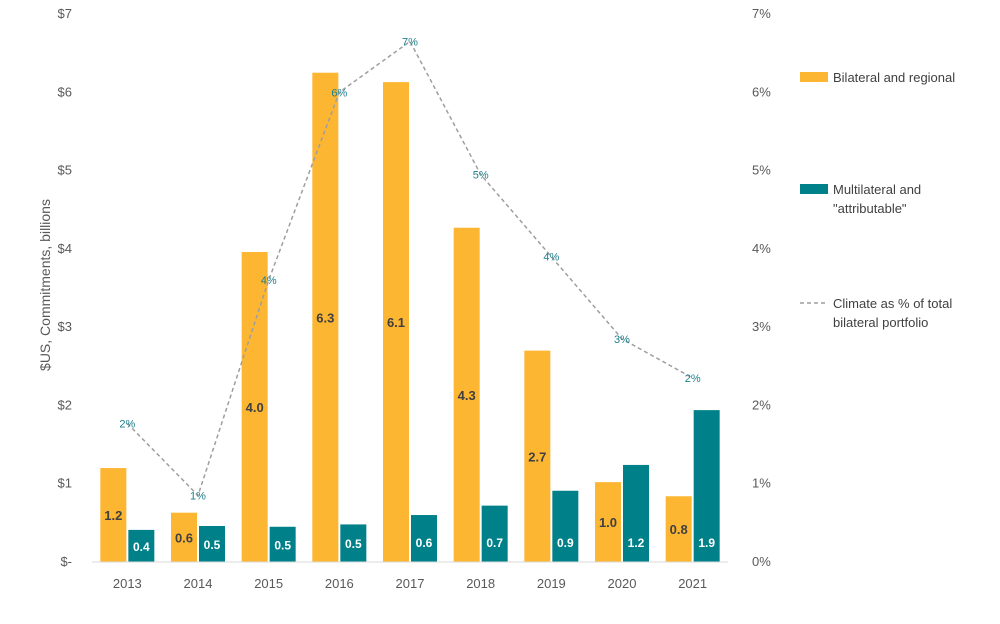 This screenshot has height=624, width=1000. Describe the element at coordinates (268, 583) in the screenshot. I see `x-tick-label: 2015` at that location.